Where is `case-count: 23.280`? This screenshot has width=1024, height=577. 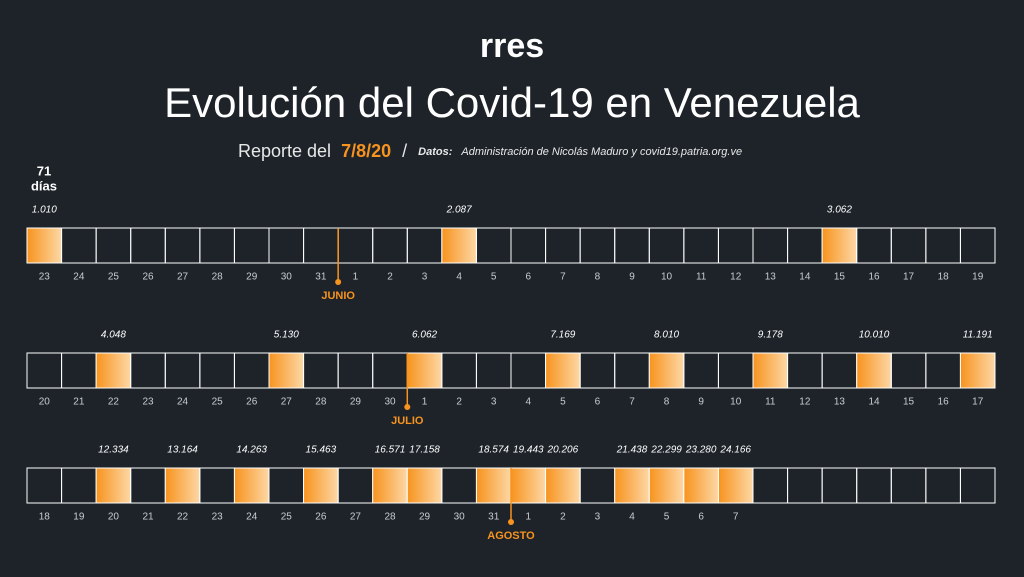 case-count: 23.280 is located at coordinates (701, 450).